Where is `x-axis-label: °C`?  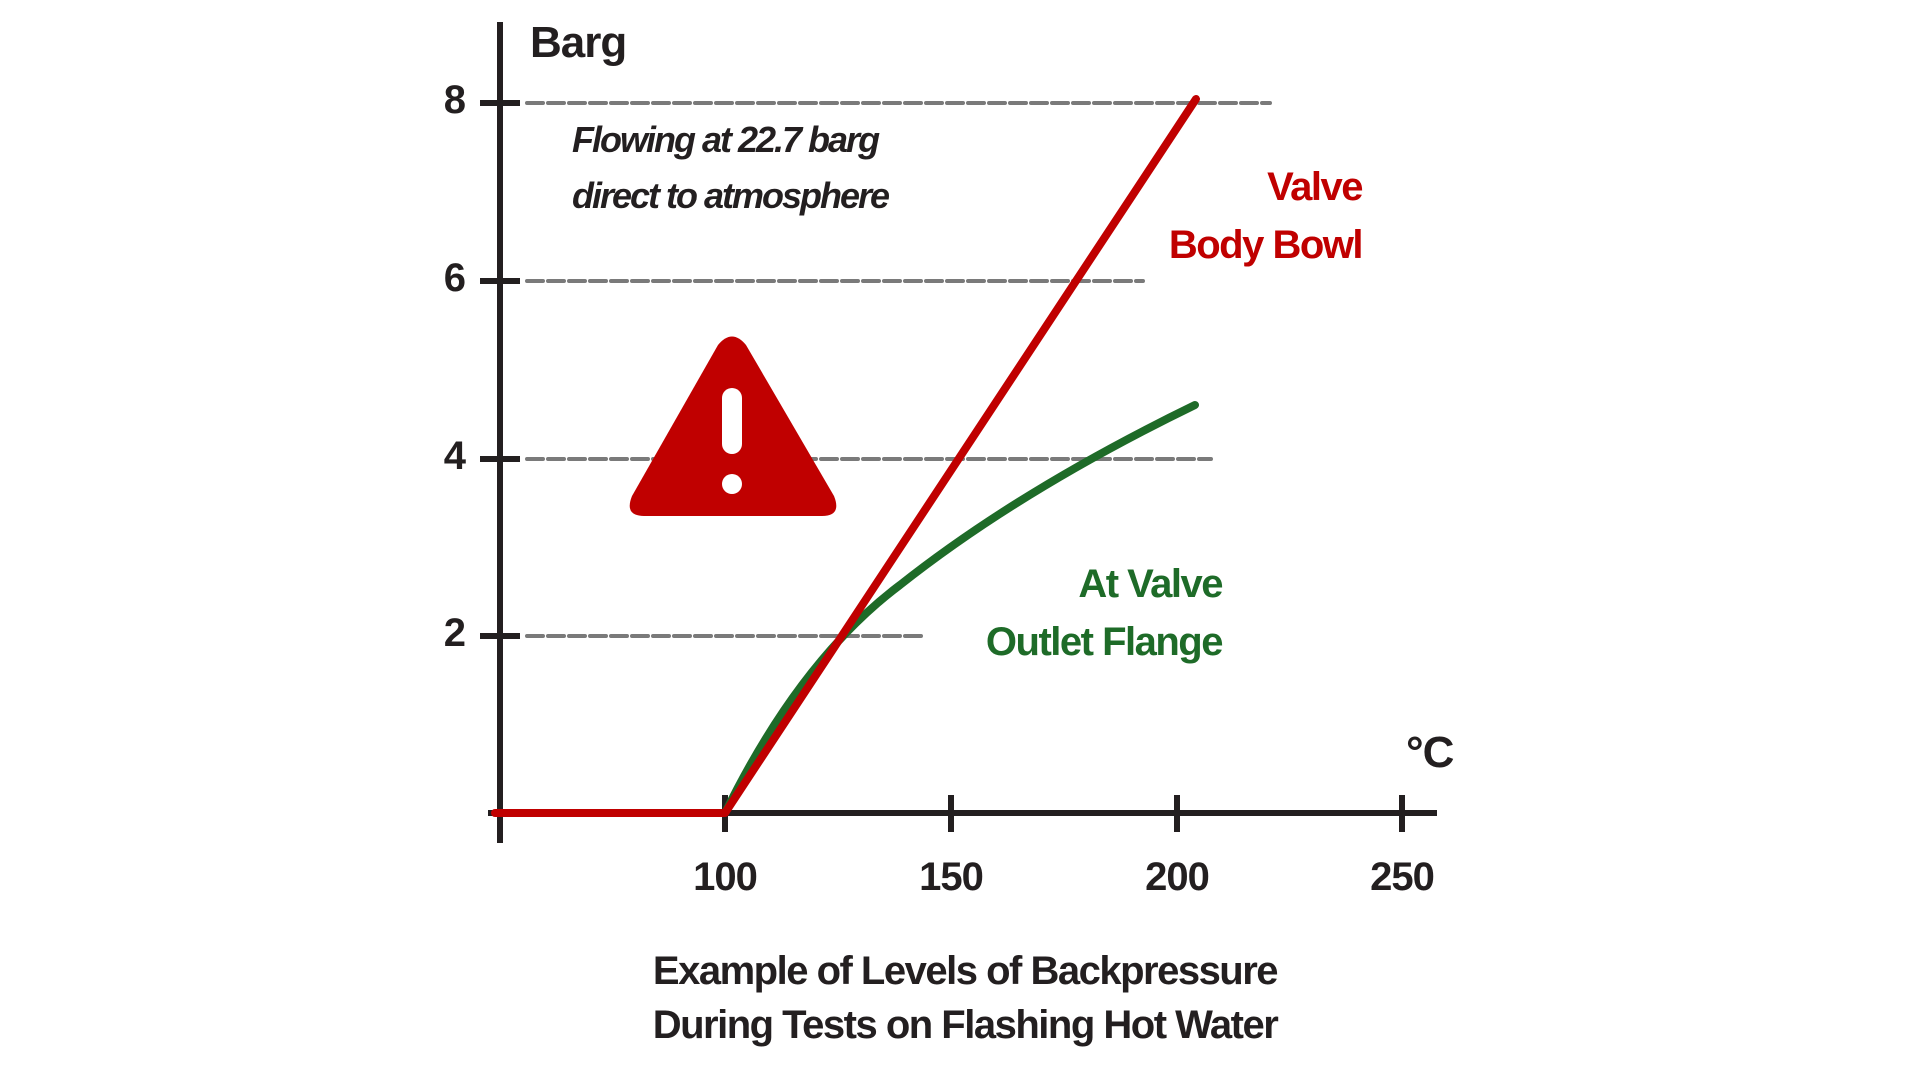 x-axis-label: °C is located at coordinates (1430, 752).